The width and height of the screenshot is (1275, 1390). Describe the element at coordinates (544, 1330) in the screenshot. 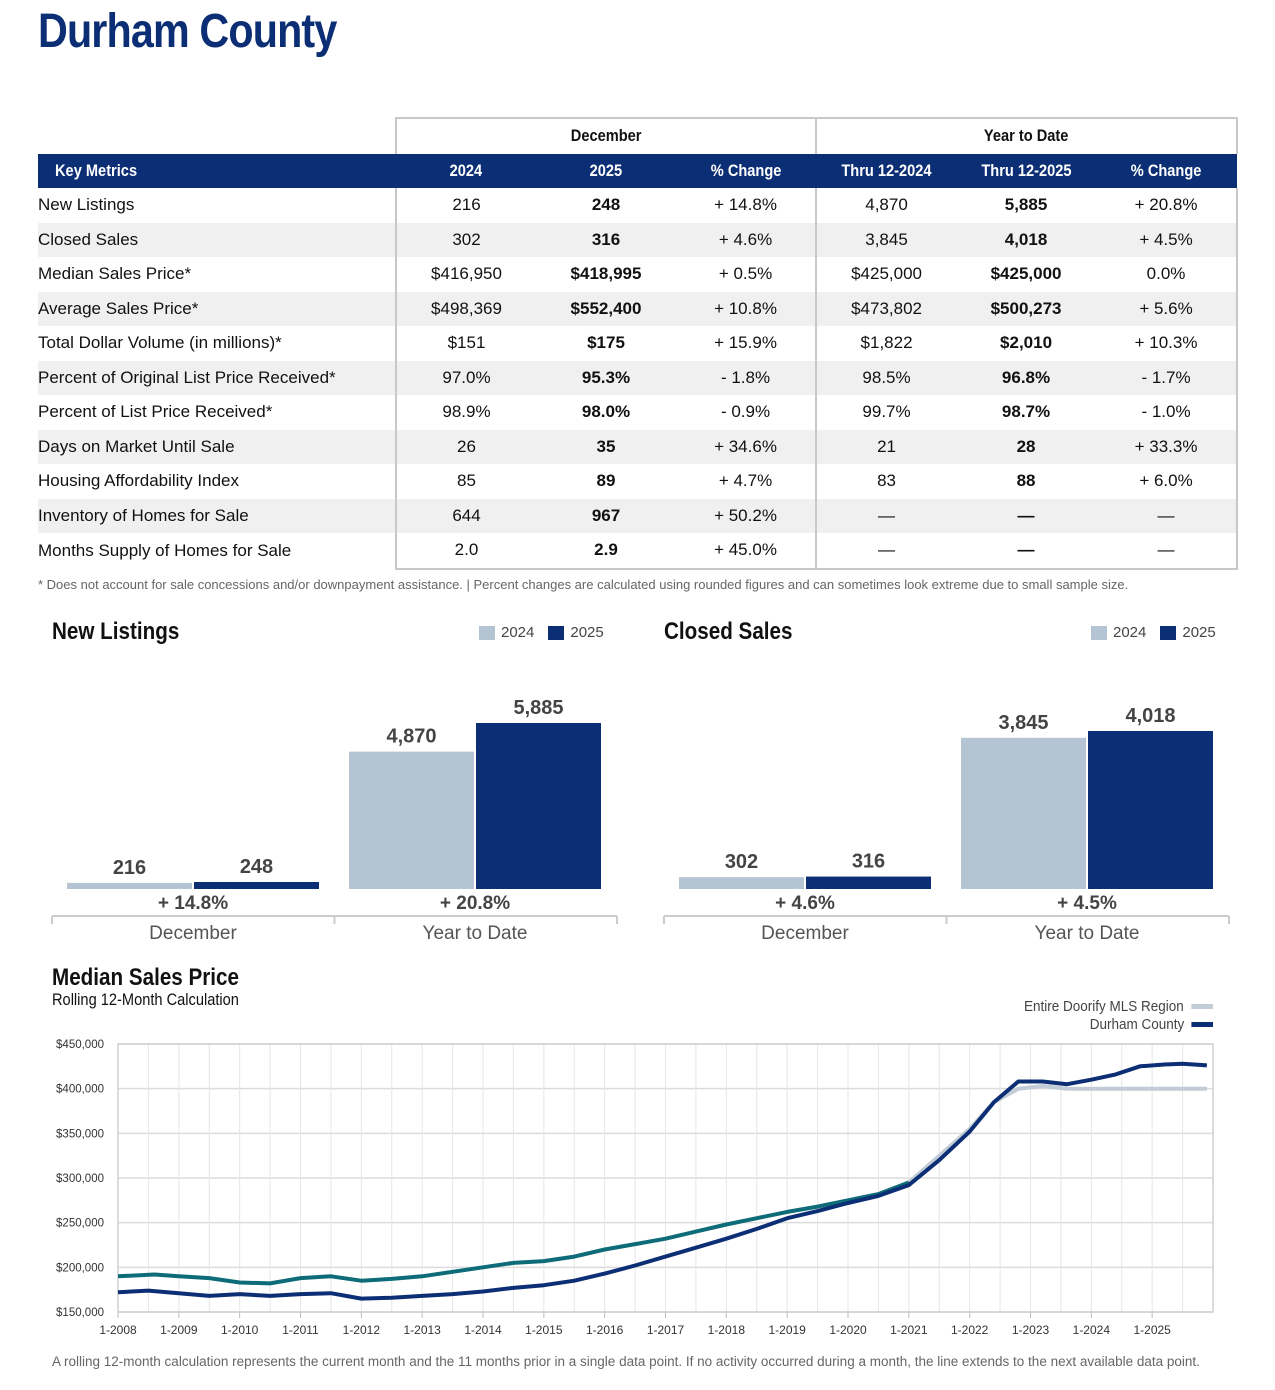

I see `x-tick-label: 1-2015` at that location.